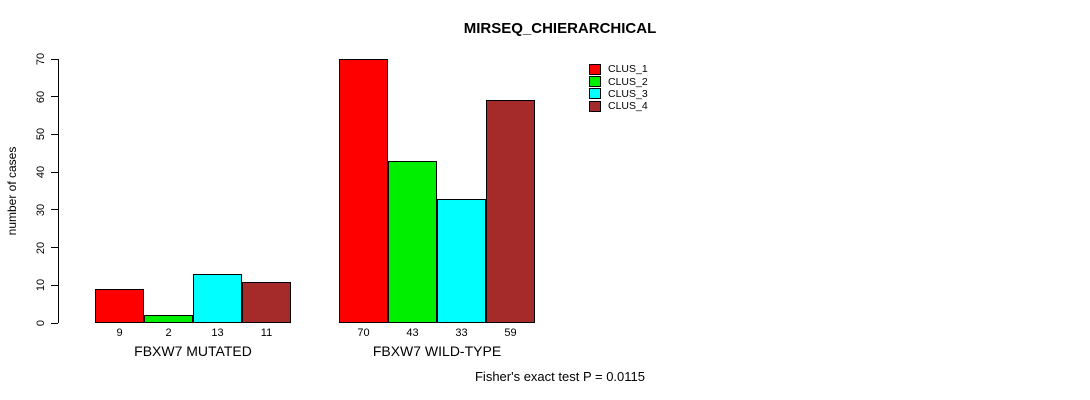 The image size is (1090, 400). What do you see at coordinates (412, 333) in the screenshot?
I see `bar-value-clus-2-fbxw7-wild-type: 43` at bounding box center [412, 333].